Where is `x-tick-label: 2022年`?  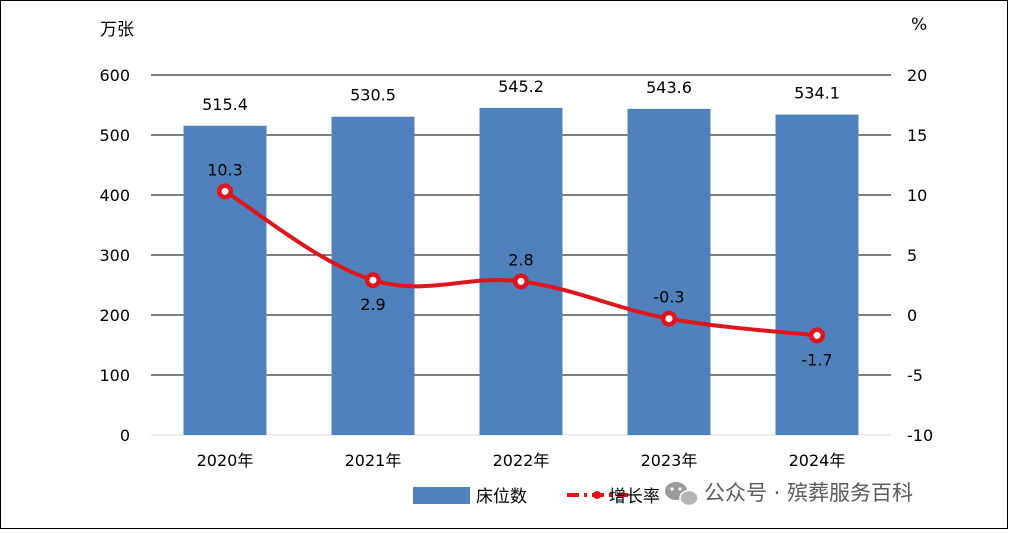 x-tick-label: 2022年 is located at coordinates (521, 460).